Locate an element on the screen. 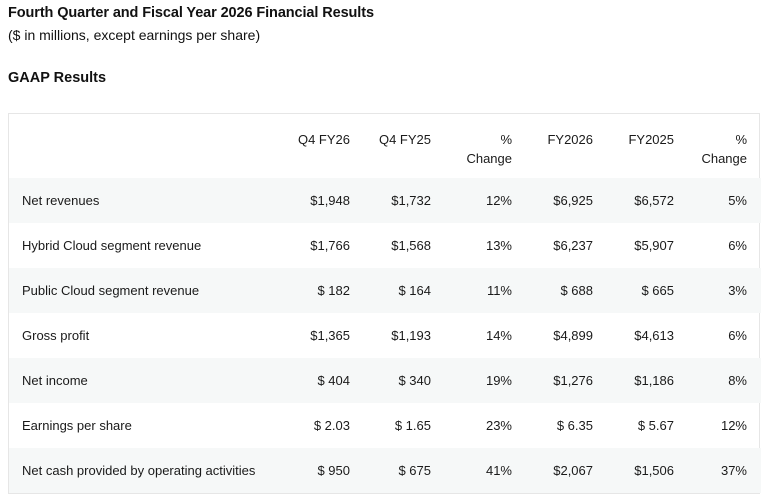 The height and width of the screenshot is (504, 768). header-cell-fy2026: FY2026 is located at coordinates (562, 146).